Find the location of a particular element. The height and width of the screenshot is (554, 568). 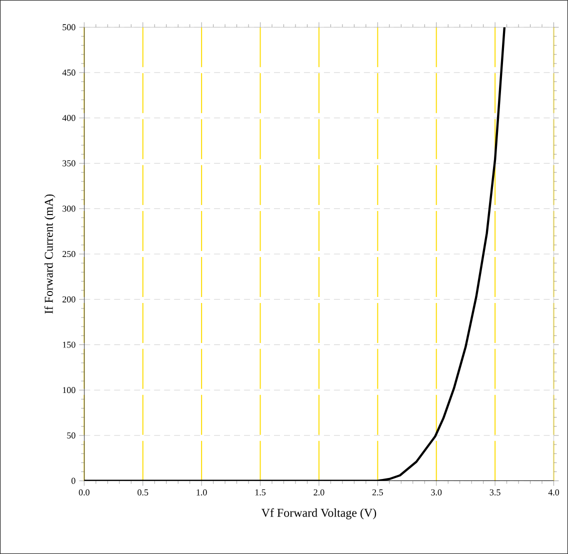

x-tick-label: 4.0 is located at coordinates (554, 492).